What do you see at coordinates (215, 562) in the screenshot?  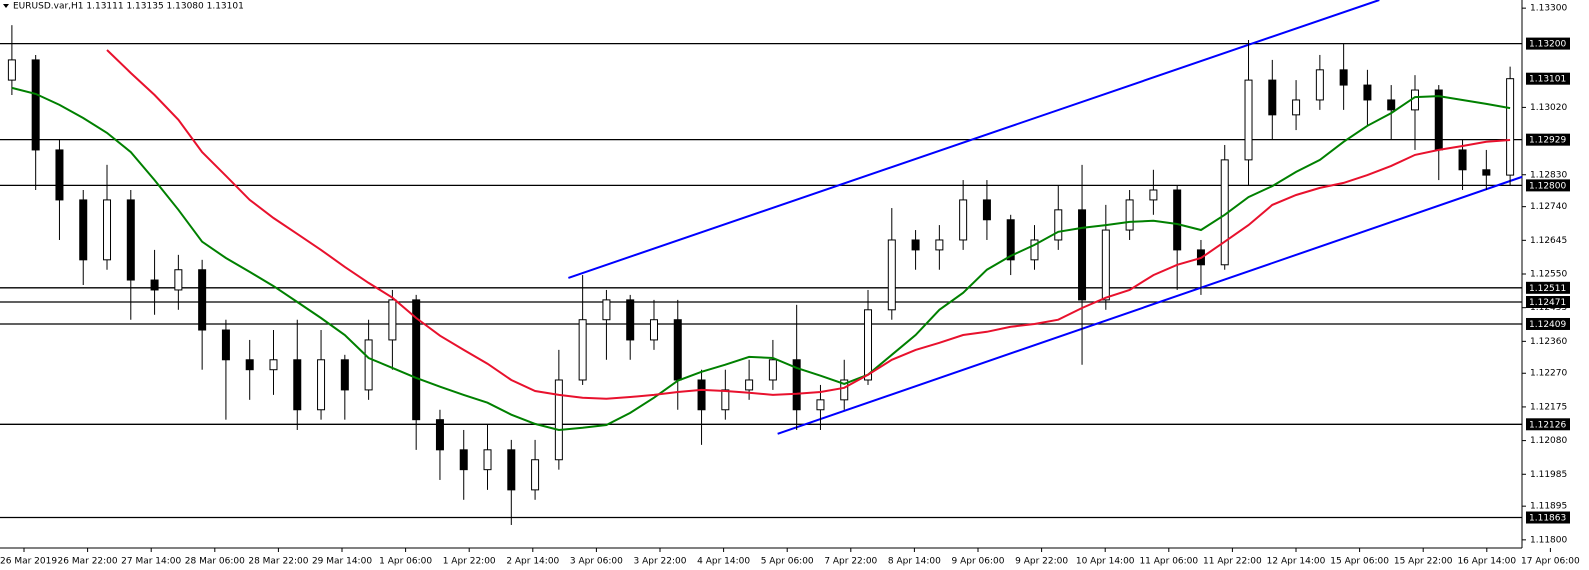 I see `x-tick-label: 28 Mar 06:00` at bounding box center [215, 562].